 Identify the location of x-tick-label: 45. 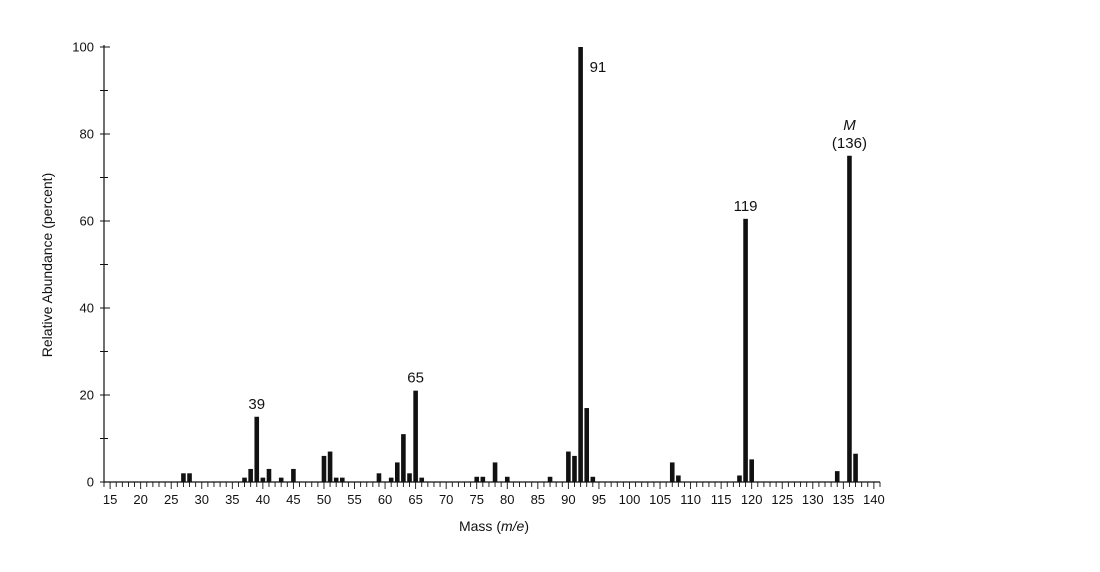
(293, 499).